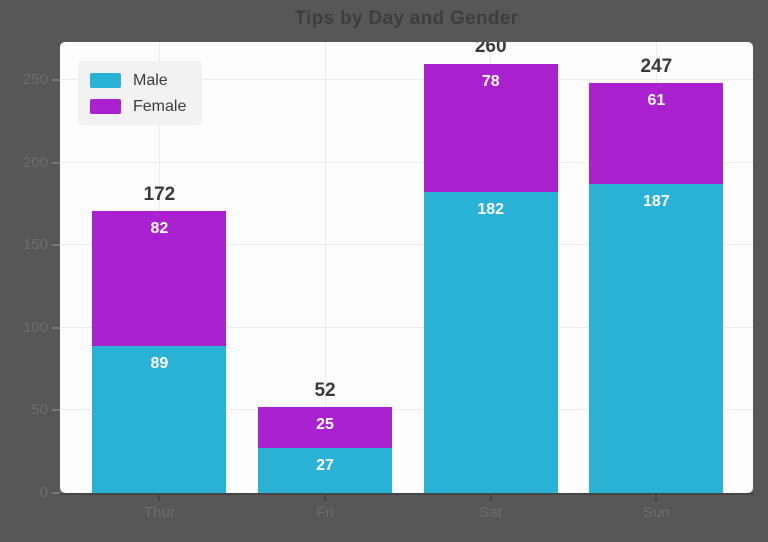  I want to click on segment-value-female-sat: 78, so click(490, 81).